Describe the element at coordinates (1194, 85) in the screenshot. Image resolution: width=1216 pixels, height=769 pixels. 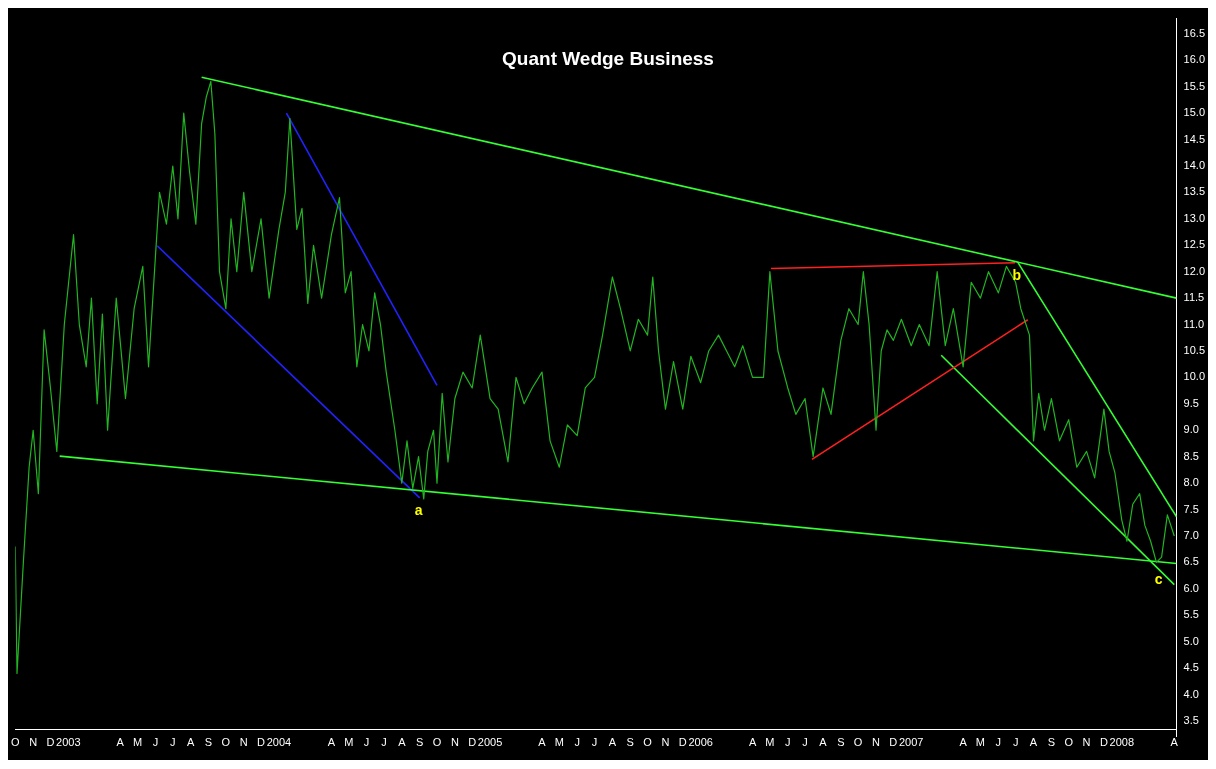
I see `y-tick-label: 15.5` at that location.